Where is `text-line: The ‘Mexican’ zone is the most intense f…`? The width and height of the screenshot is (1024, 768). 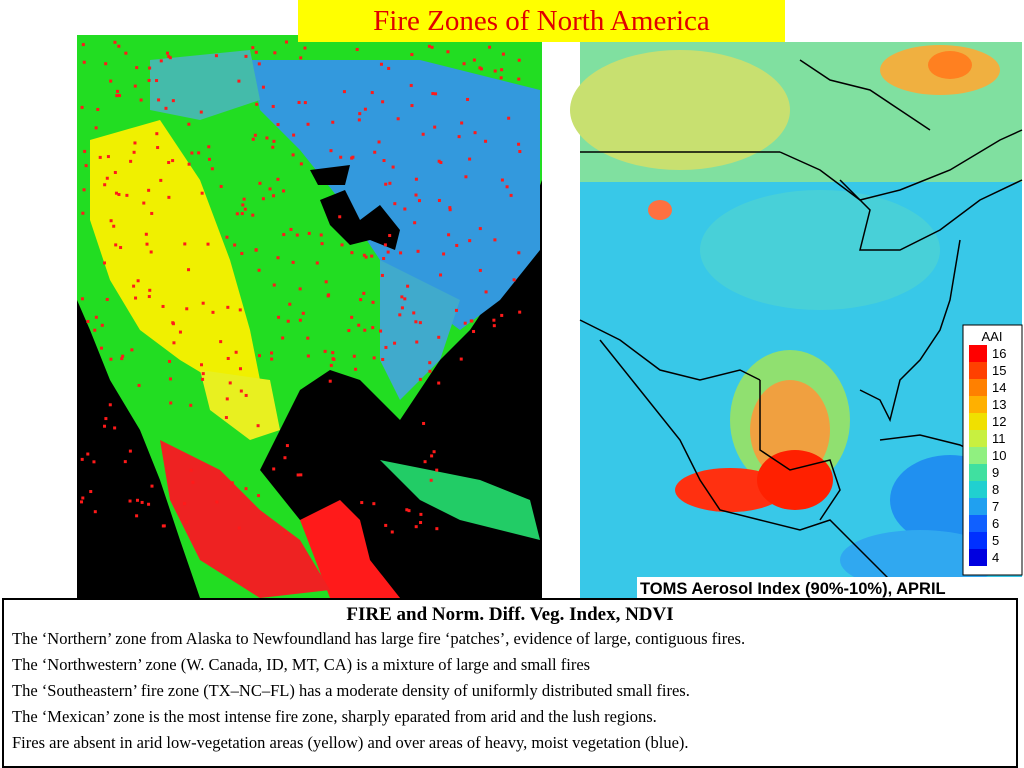
text-line: The ‘Mexican’ zone is the most intense f… is located at coordinates (334, 716).